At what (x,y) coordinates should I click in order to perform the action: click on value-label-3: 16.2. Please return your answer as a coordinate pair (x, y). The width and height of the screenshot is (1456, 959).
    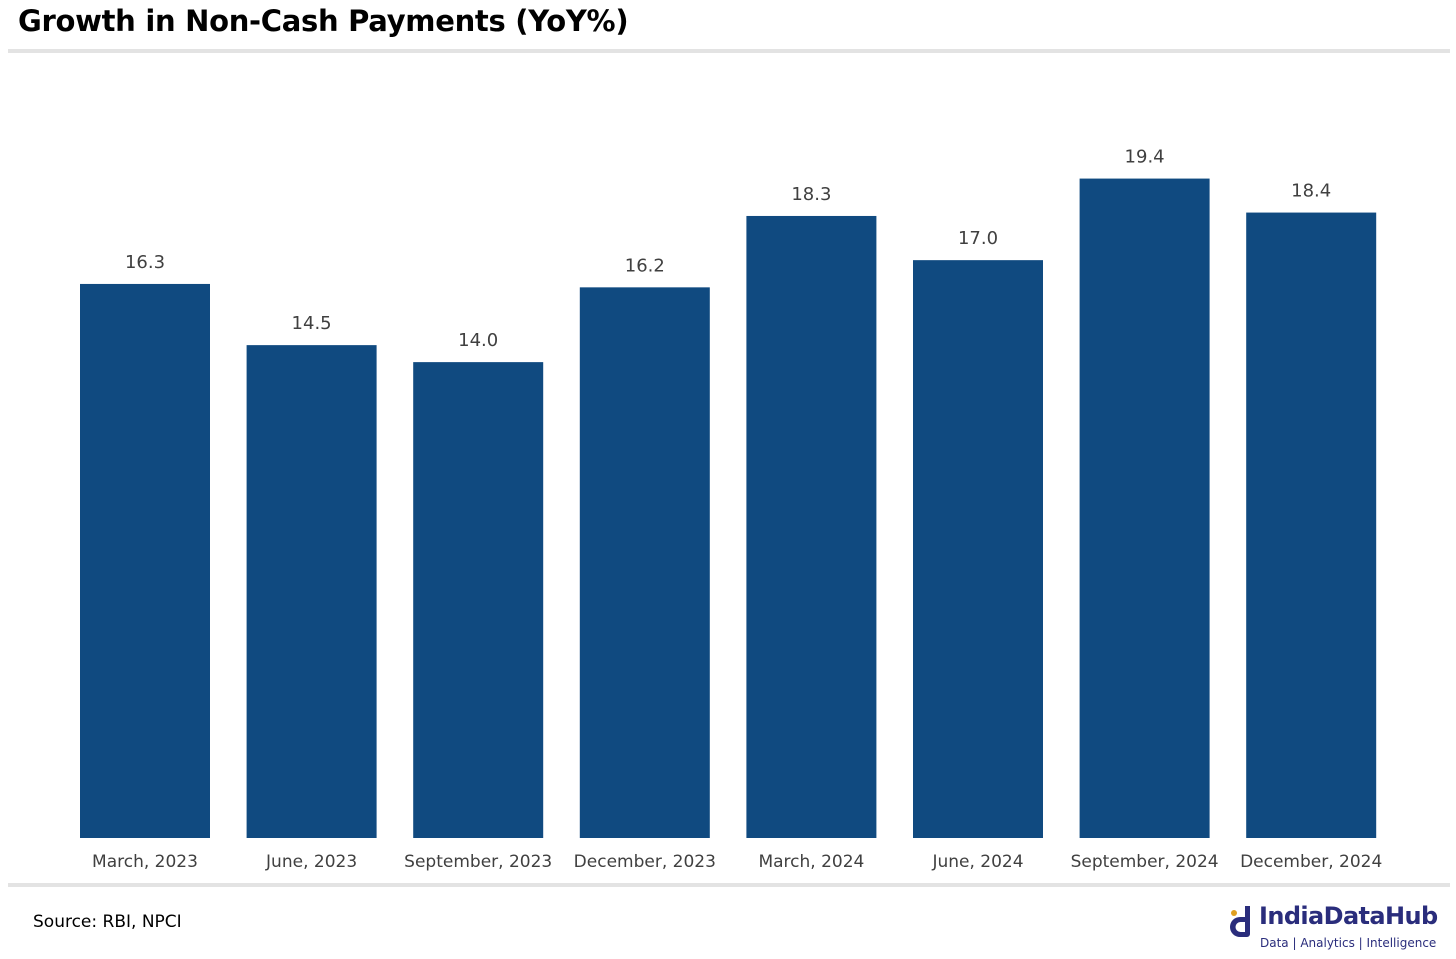
    Looking at the image, I should click on (645, 265).